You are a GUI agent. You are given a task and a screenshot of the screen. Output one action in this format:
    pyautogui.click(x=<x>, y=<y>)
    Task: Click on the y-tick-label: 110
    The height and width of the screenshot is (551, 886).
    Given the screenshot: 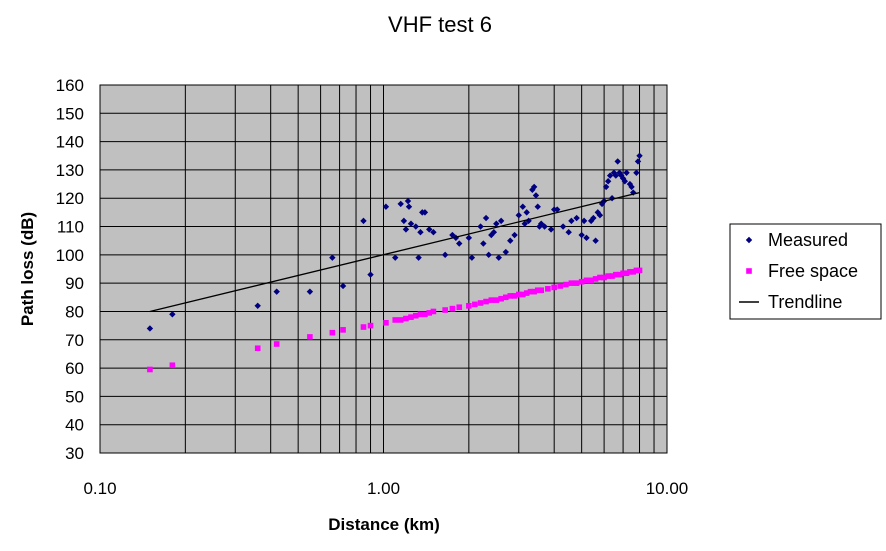 What is the action you would take?
    pyautogui.click(x=70, y=227)
    